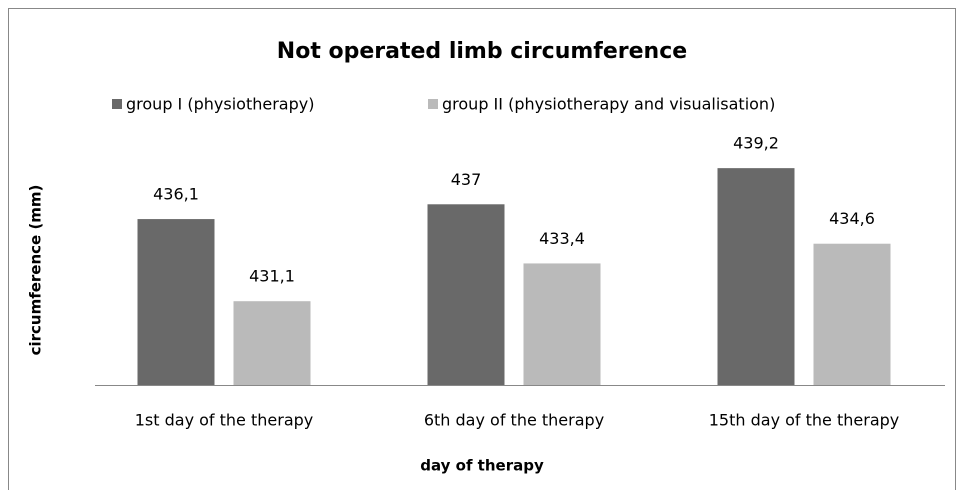  What do you see at coordinates (482, 466) in the screenshot?
I see `x-axis-title: day of therapy` at bounding box center [482, 466].